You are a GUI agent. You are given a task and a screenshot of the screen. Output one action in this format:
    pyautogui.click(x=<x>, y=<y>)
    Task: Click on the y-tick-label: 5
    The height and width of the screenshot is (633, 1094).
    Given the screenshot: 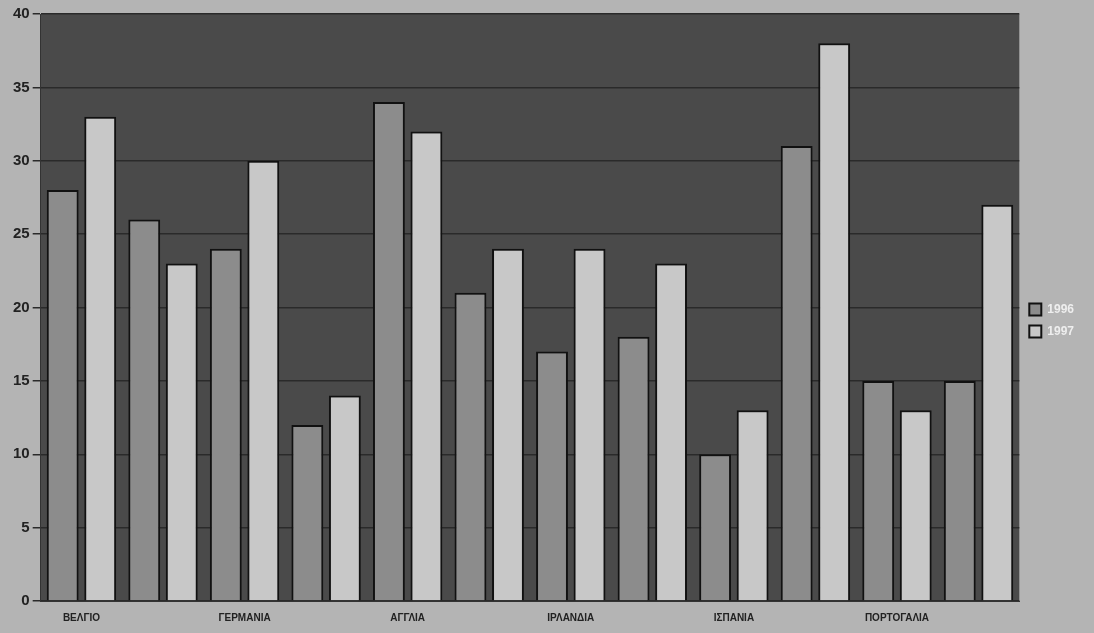 What is the action you would take?
    pyautogui.click(x=25, y=526)
    